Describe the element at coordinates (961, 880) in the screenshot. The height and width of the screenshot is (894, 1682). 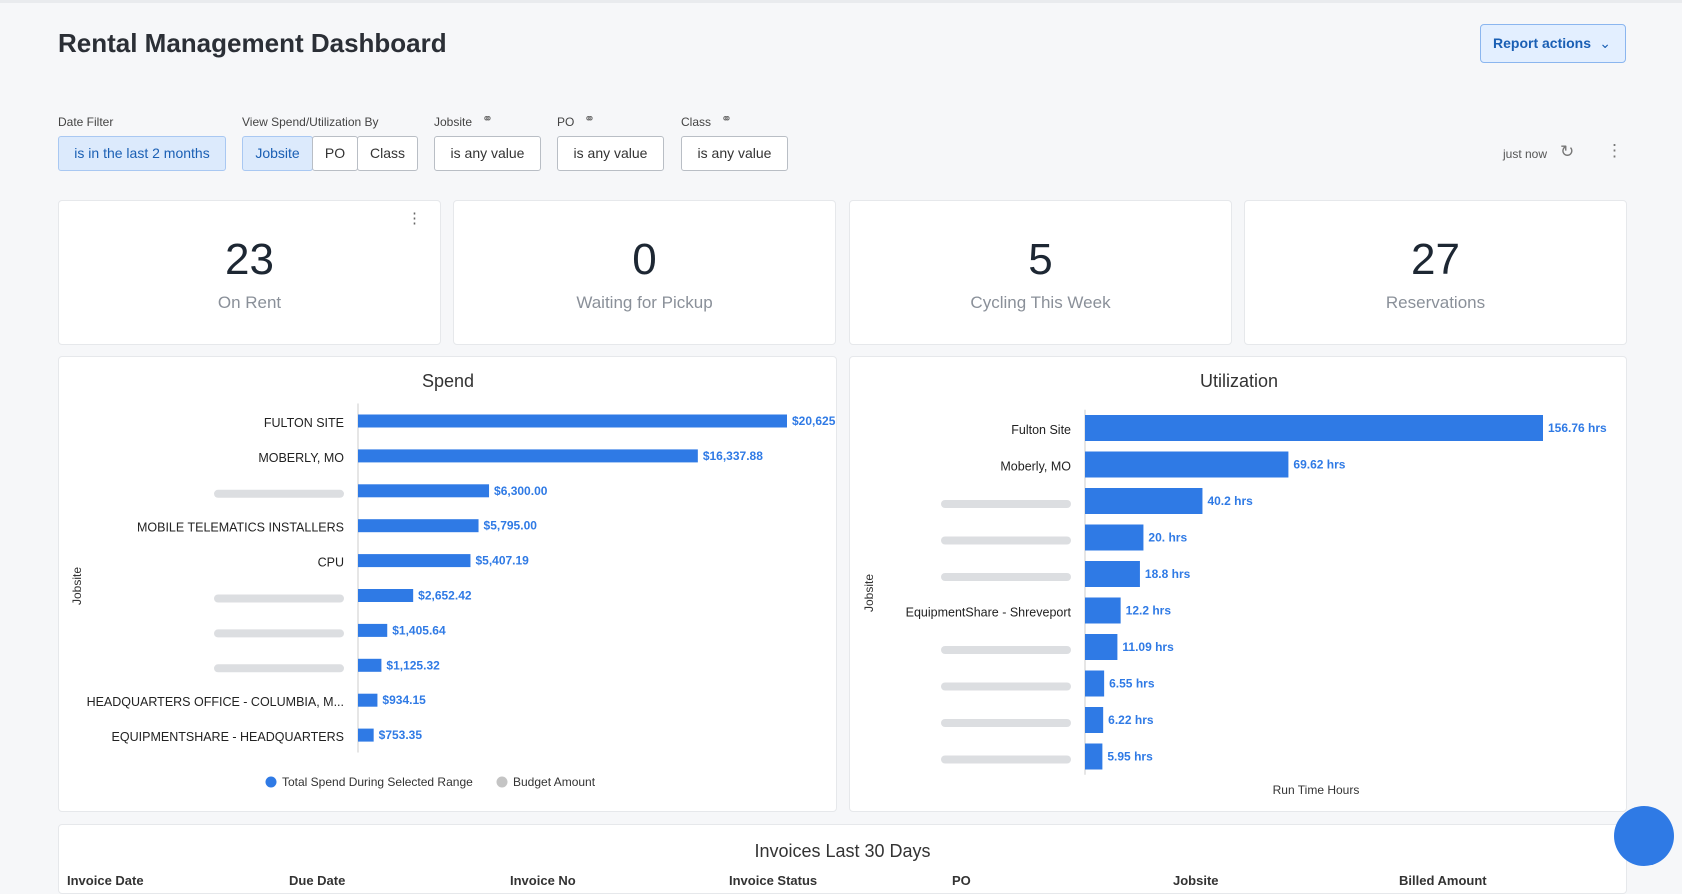
I see `column-header: PO` at that location.